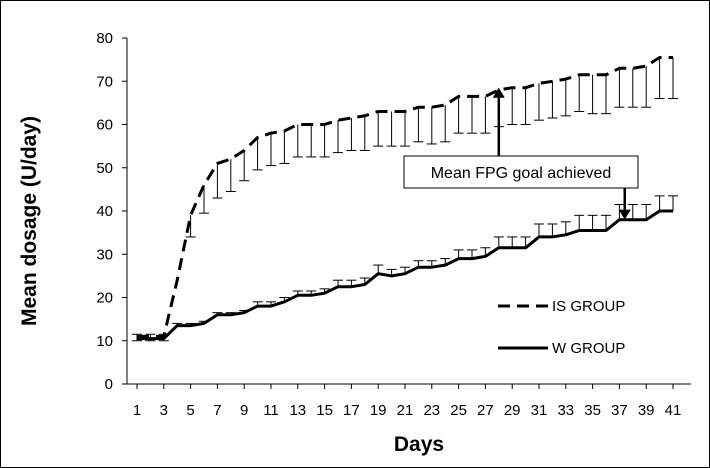 The height and width of the screenshot is (468, 710). I want to click on x-tick-label: 1, so click(137, 410).